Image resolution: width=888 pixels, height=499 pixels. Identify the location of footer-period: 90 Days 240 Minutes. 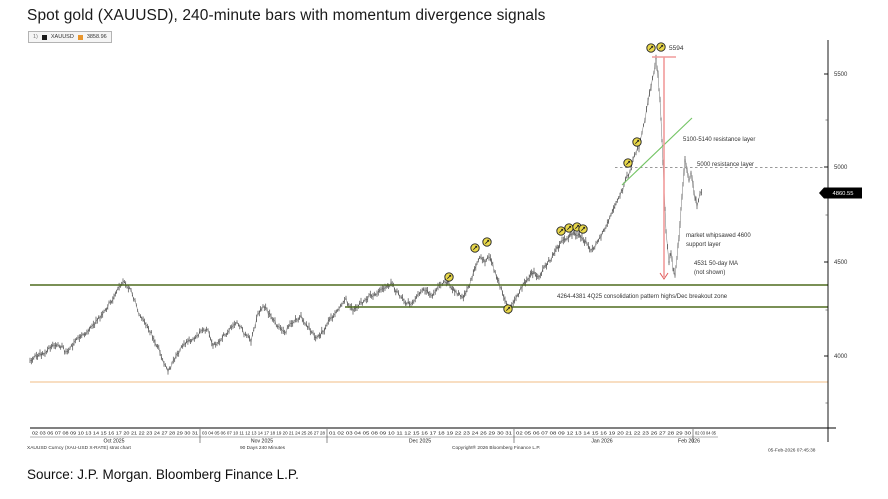
(263, 448).